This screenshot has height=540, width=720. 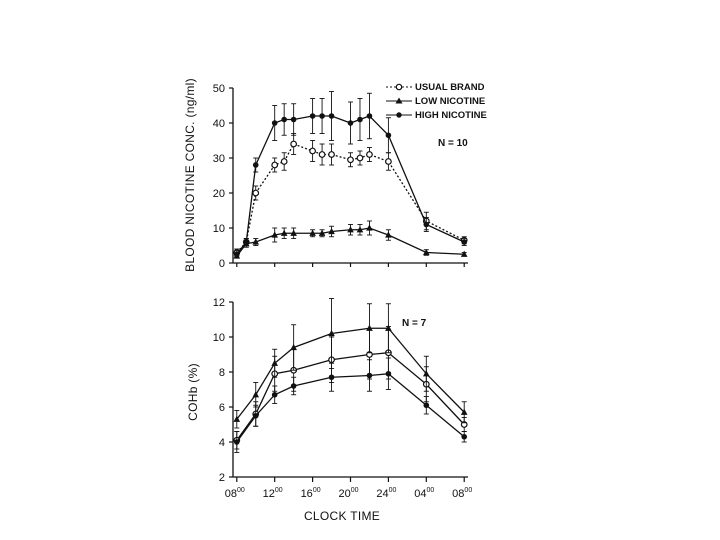 What do you see at coordinates (450, 87) in the screenshot?
I see `legend-usual-label: USUAL BRAND` at bounding box center [450, 87].